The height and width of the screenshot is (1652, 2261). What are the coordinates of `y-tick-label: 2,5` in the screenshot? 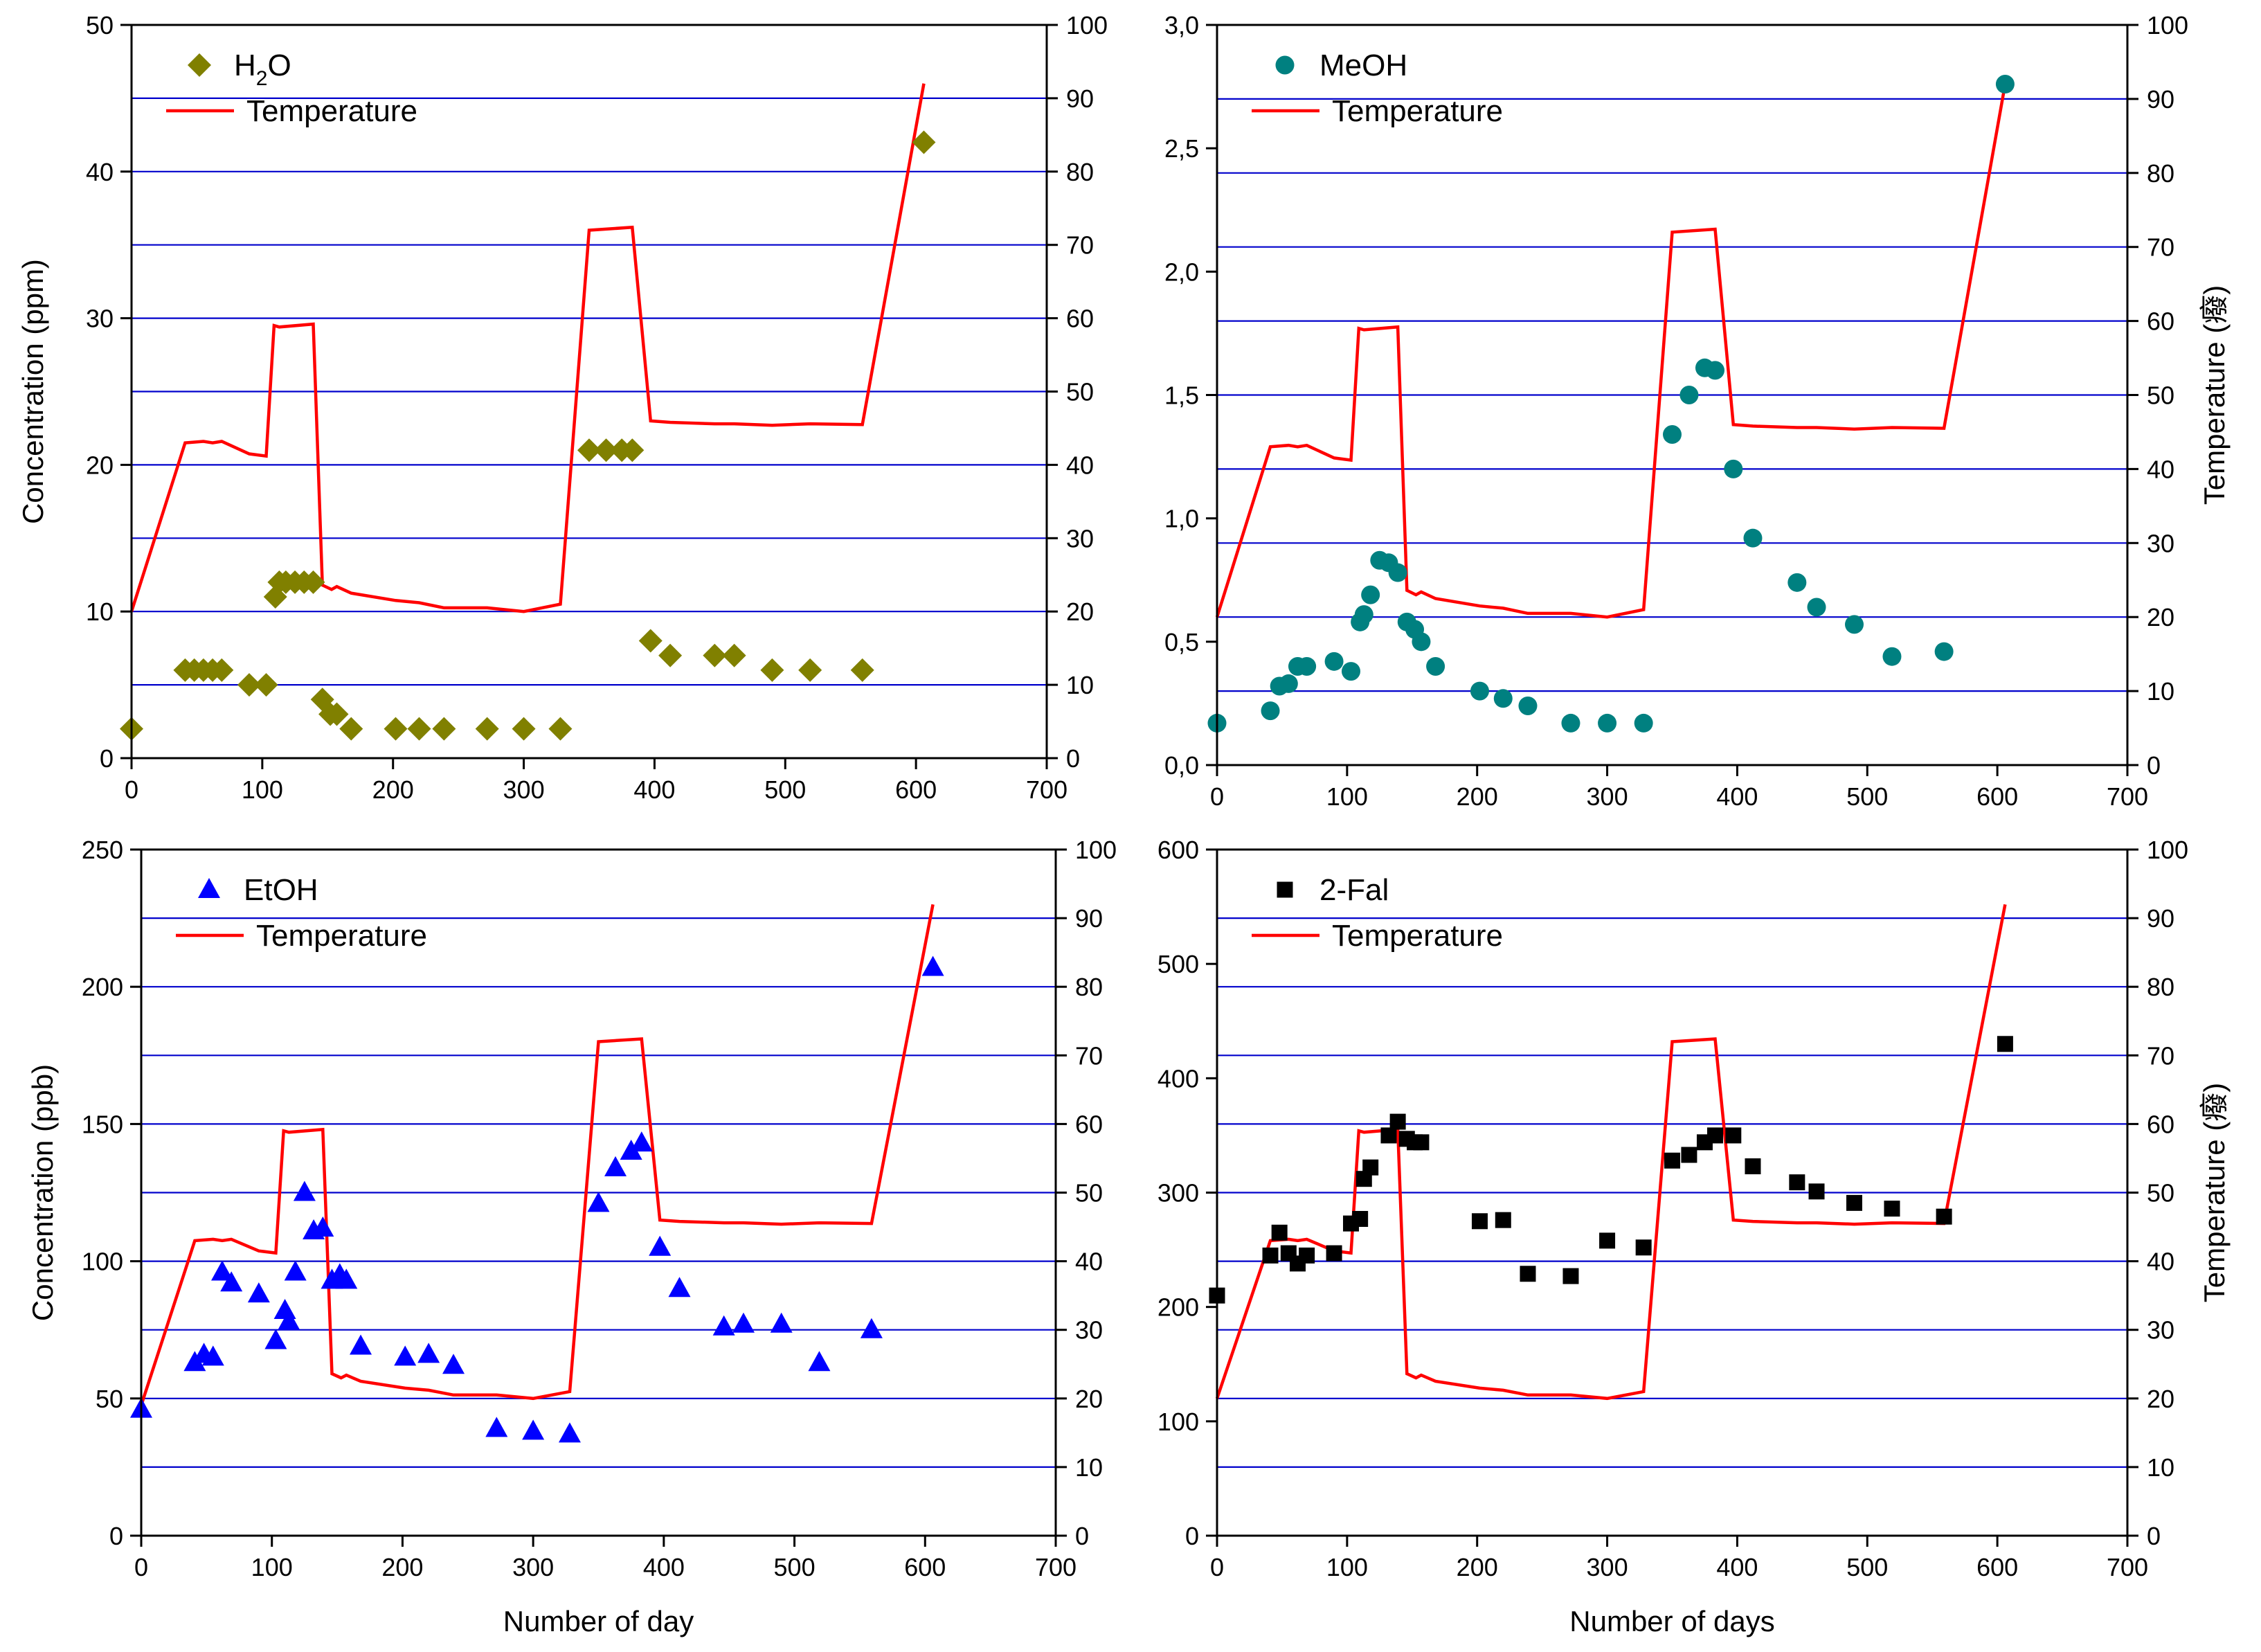 It's located at (1181, 149).